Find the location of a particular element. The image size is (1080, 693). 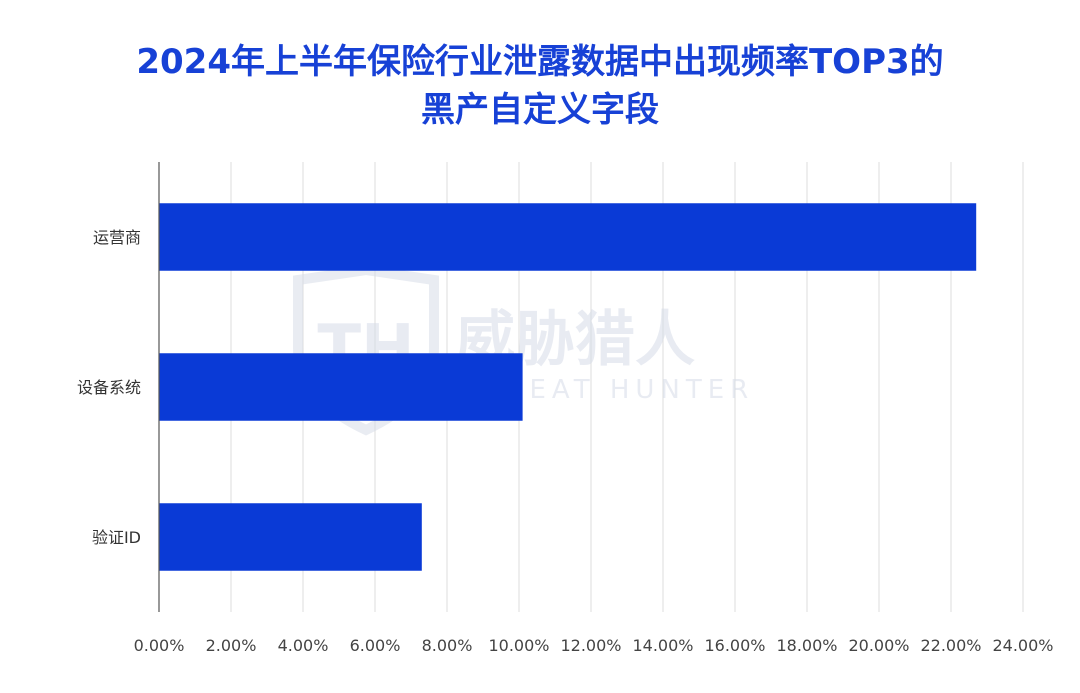

chart-title: 2024年上半年保险行业泄露数据中出现频率TOP3的 黑产自定义字段 is located at coordinates (540, 86).